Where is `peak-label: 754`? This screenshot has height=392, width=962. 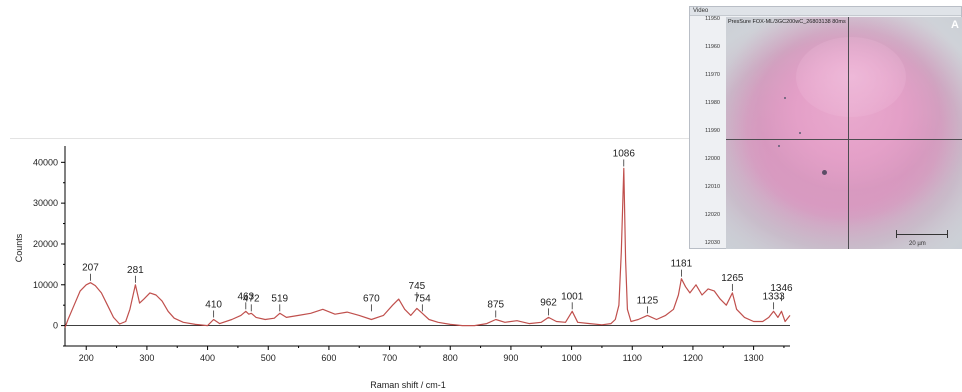 peak-label: 754 is located at coordinates (422, 298).